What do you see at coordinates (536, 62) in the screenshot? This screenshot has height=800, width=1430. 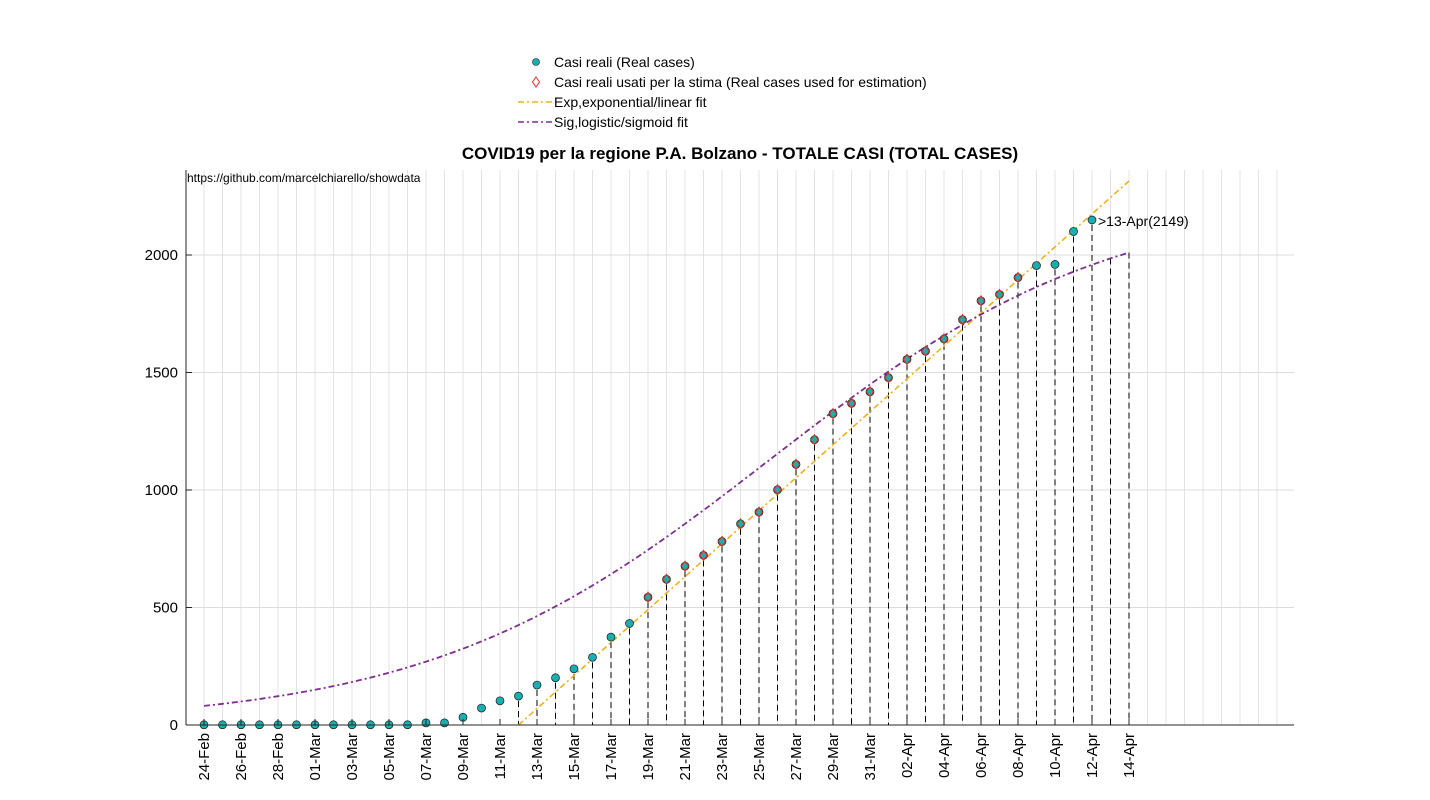 I see `legend-marker-real` at bounding box center [536, 62].